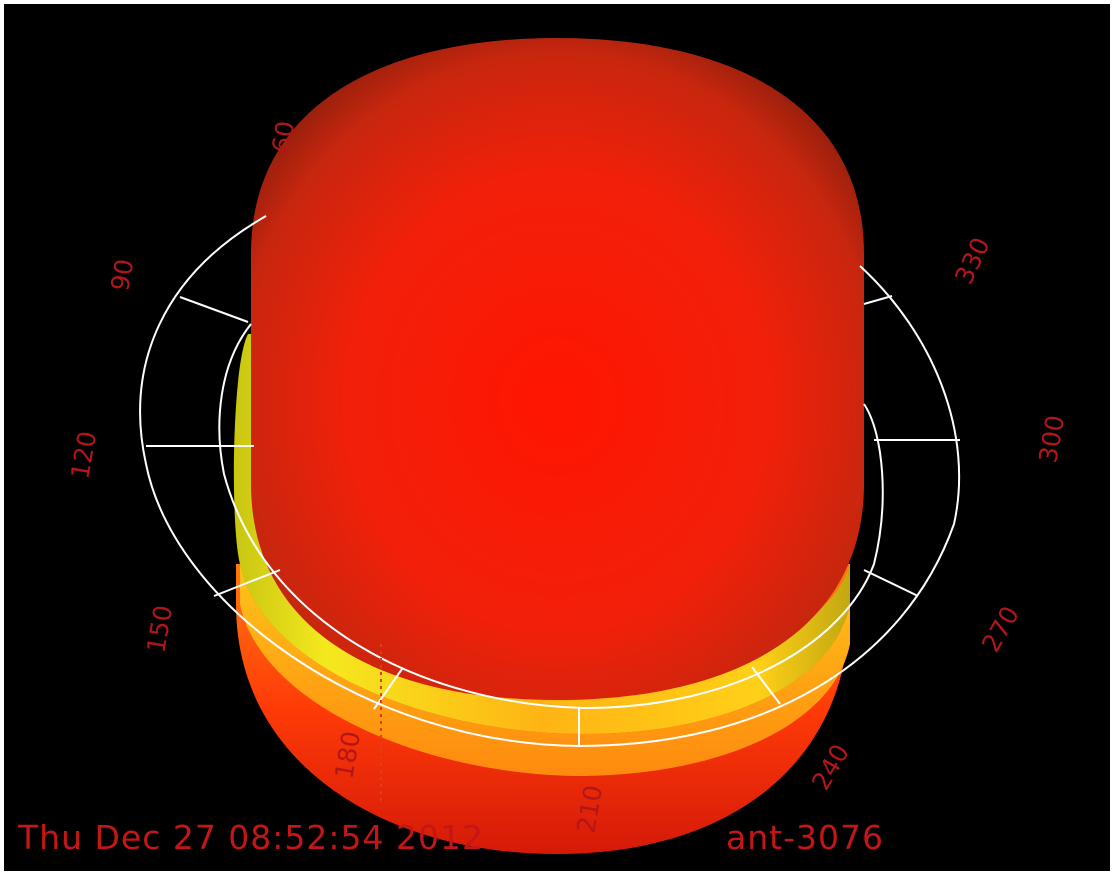  I want to click on angle-label-90: 90, so click(122, 275).